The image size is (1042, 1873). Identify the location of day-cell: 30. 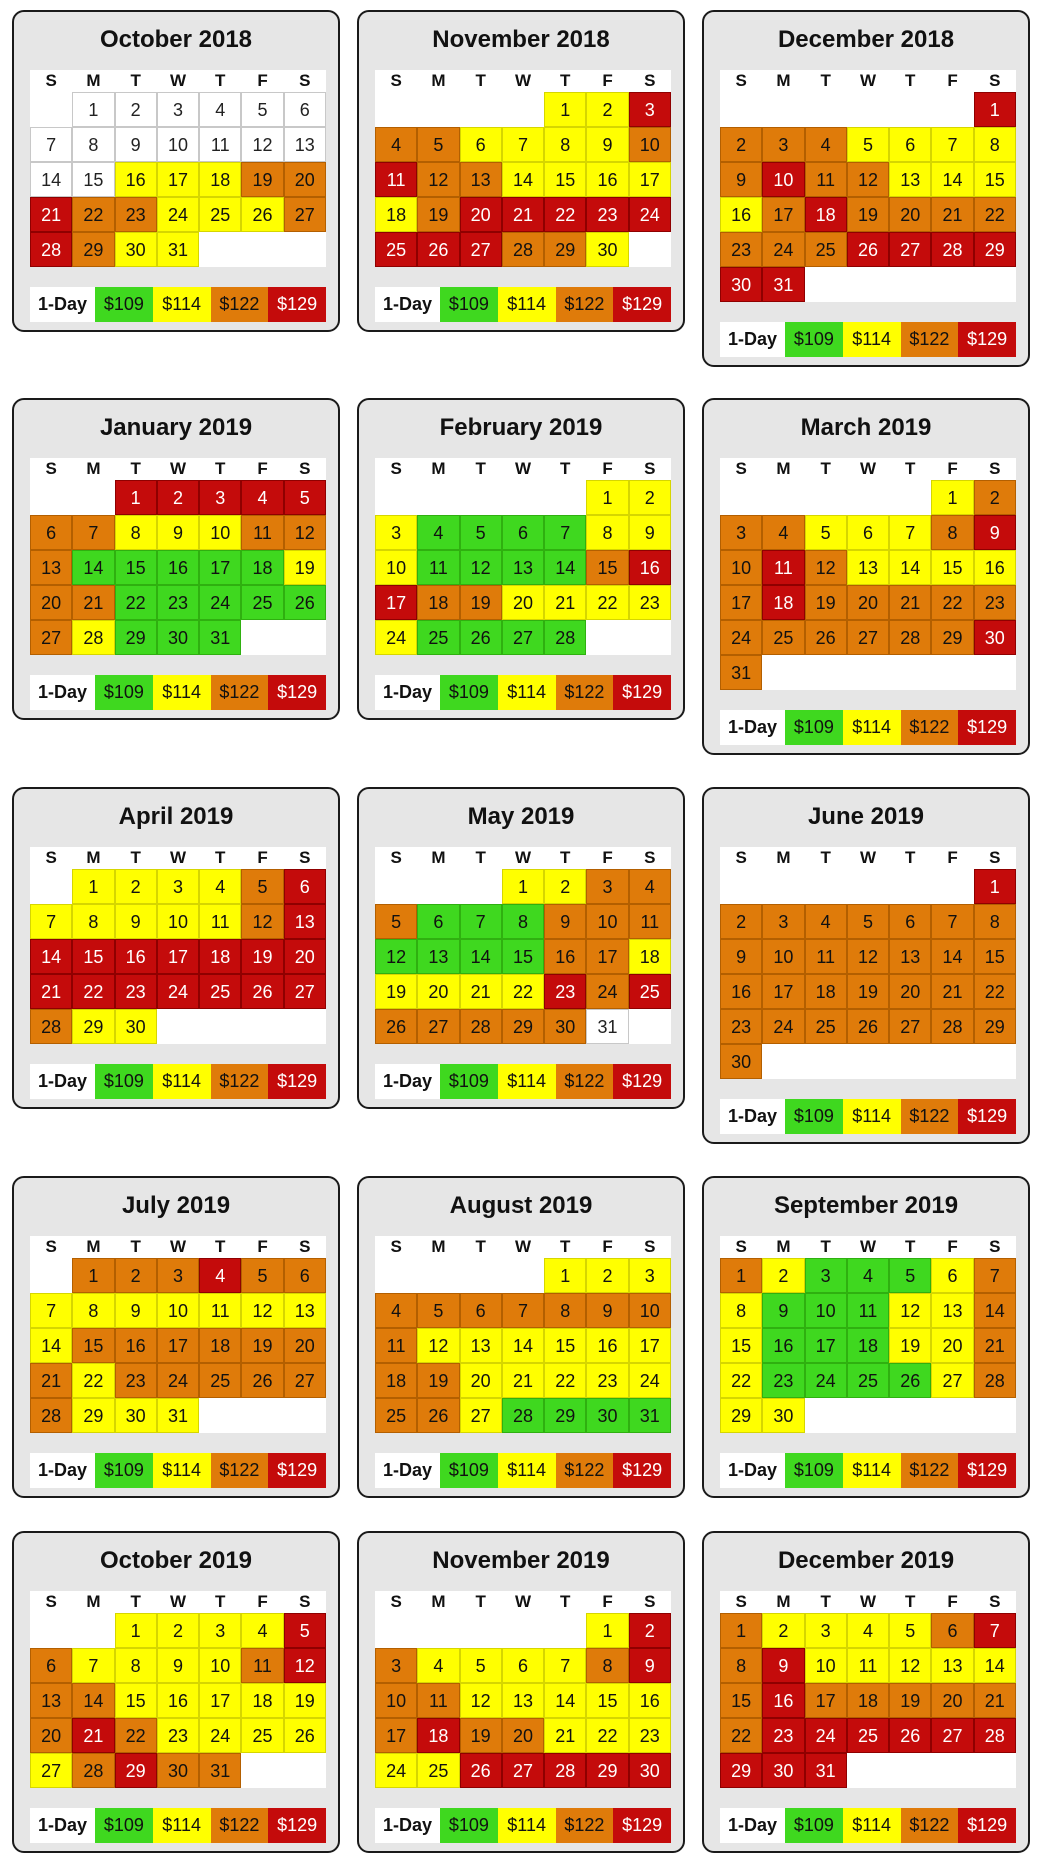
(607, 249).